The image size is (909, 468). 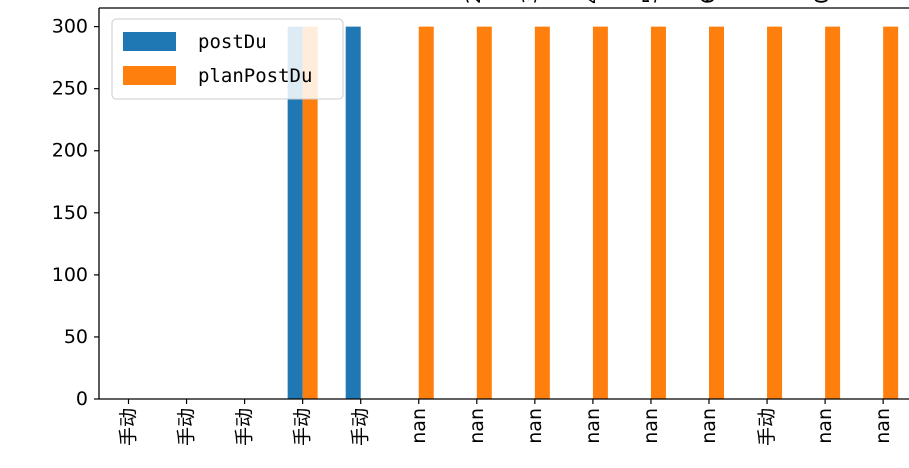 What do you see at coordinates (70, 89) in the screenshot?
I see `y-tick-label: 250` at bounding box center [70, 89].